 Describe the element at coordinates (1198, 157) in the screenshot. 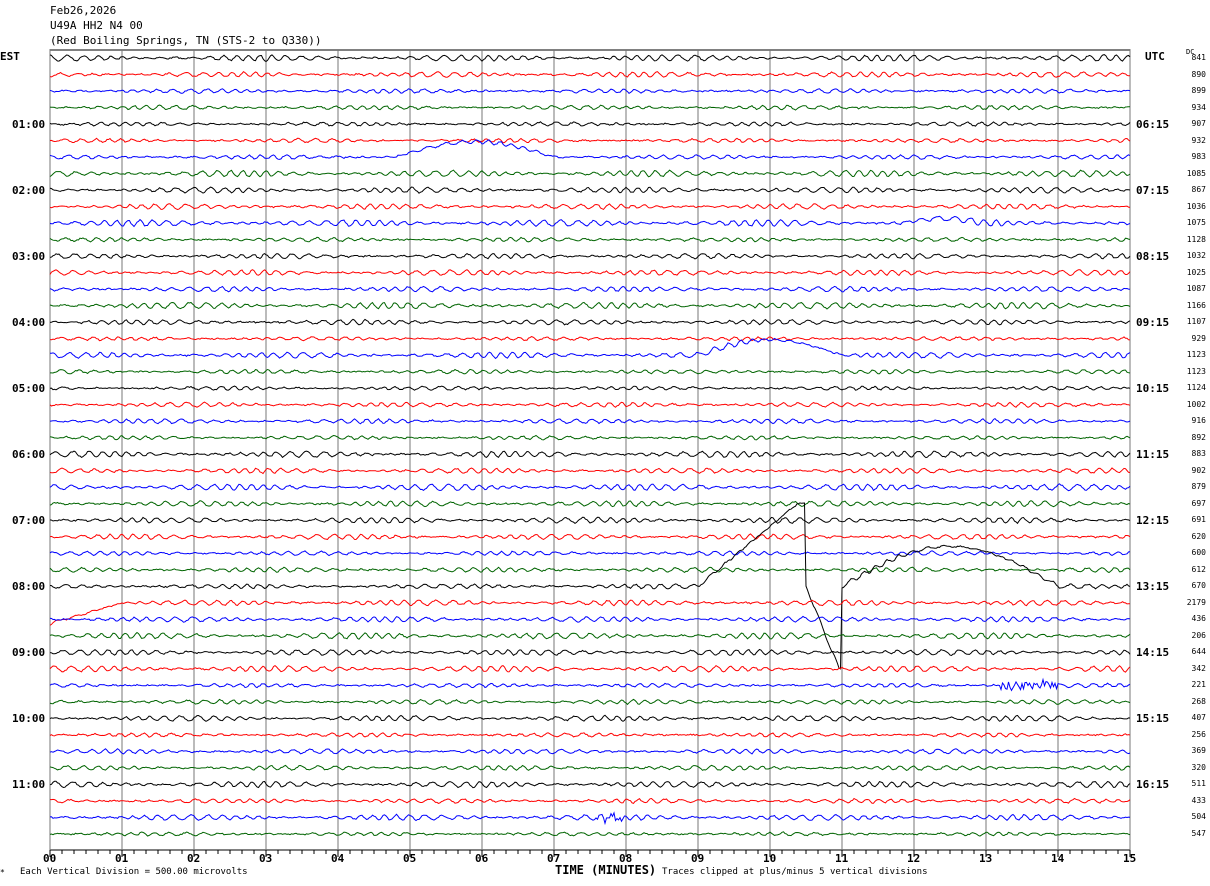

I see `dc-offset: 983` at that location.